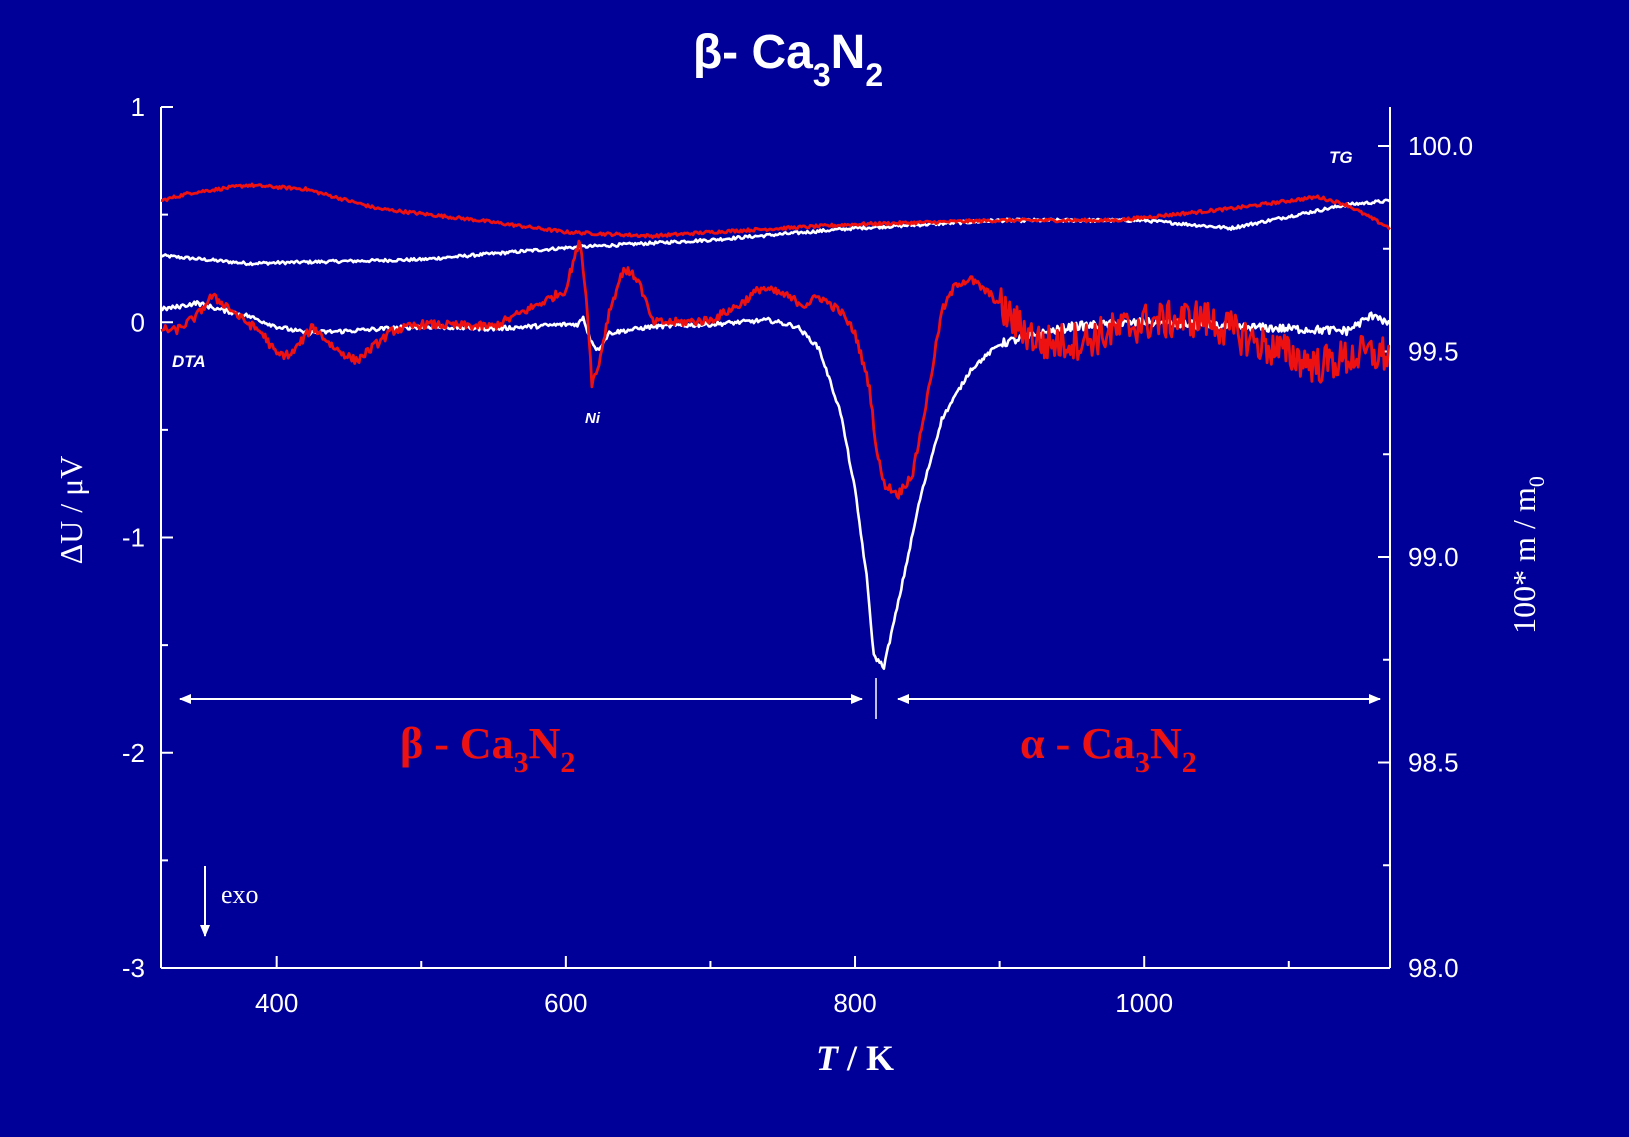 Image resolution: width=1629 pixels, height=1137 pixels. I want to click on x-axis-label: T / K, so click(855, 1058).